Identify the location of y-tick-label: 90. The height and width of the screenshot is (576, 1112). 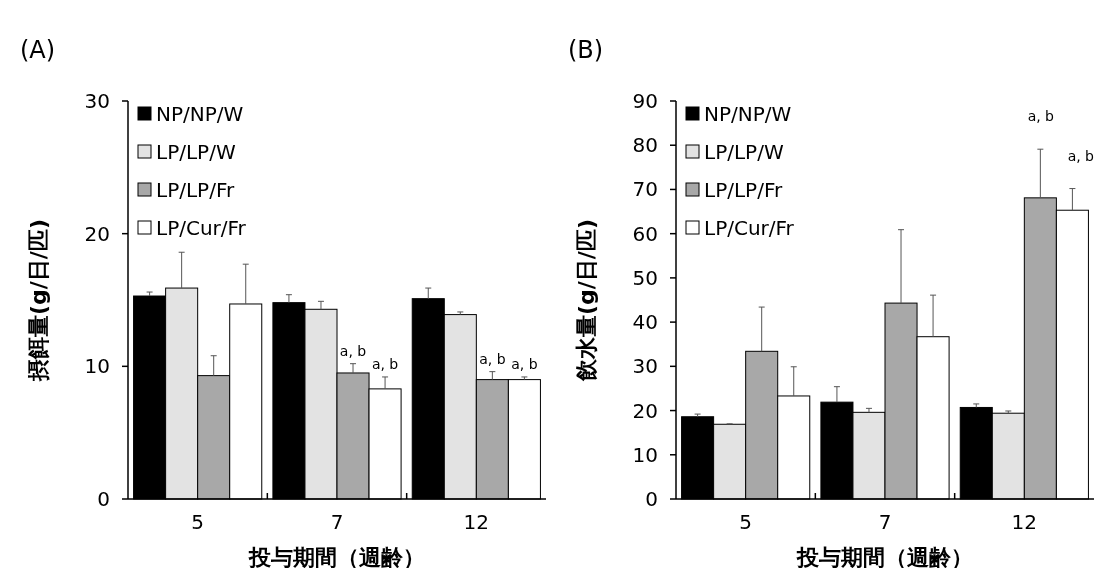
(645, 101).